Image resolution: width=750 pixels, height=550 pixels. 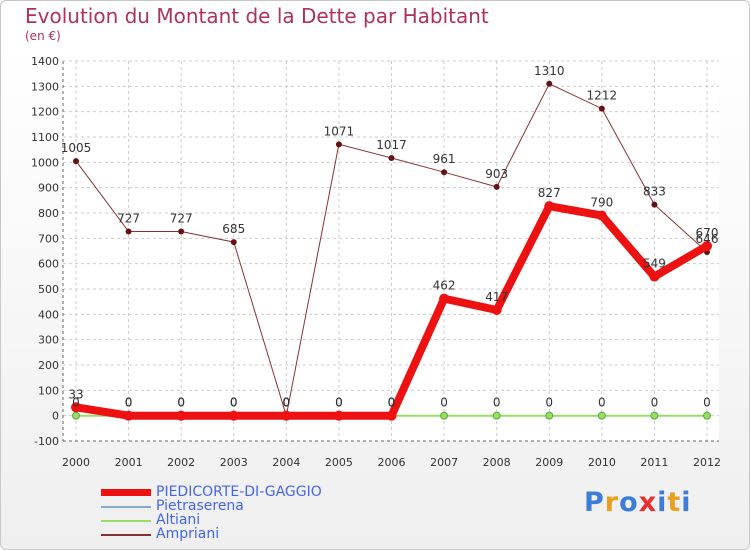 What do you see at coordinates (75, 394) in the screenshot?
I see `data-label: 33` at bounding box center [75, 394].